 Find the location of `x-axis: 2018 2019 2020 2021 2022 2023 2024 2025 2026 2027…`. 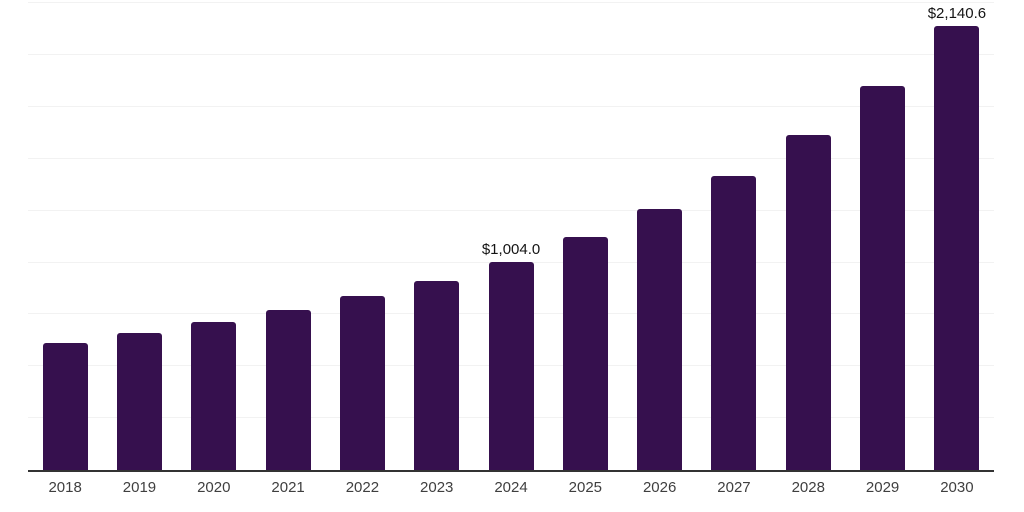

x-axis: 2018 2019 2020 2021 2022 2023 2024 2025 2026 2027… is located at coordinates (511, 487).